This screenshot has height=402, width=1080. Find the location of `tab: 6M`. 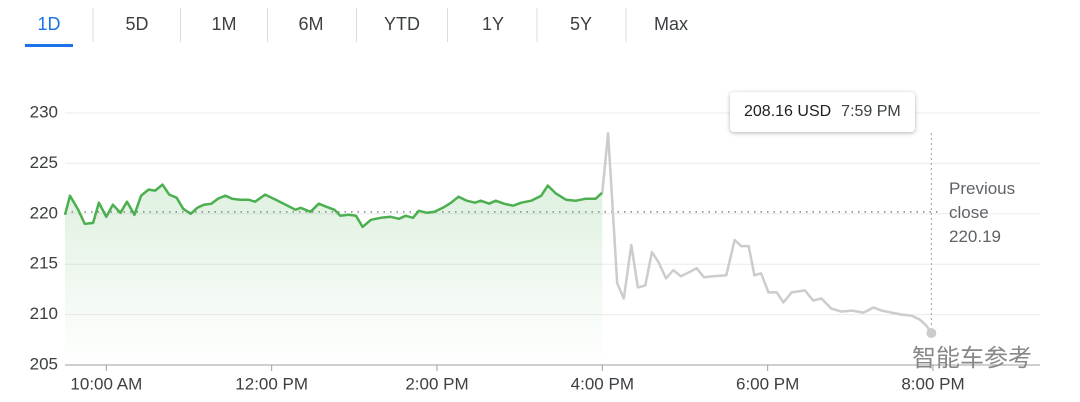

tab: 6M is located at coordinates (310, 24).